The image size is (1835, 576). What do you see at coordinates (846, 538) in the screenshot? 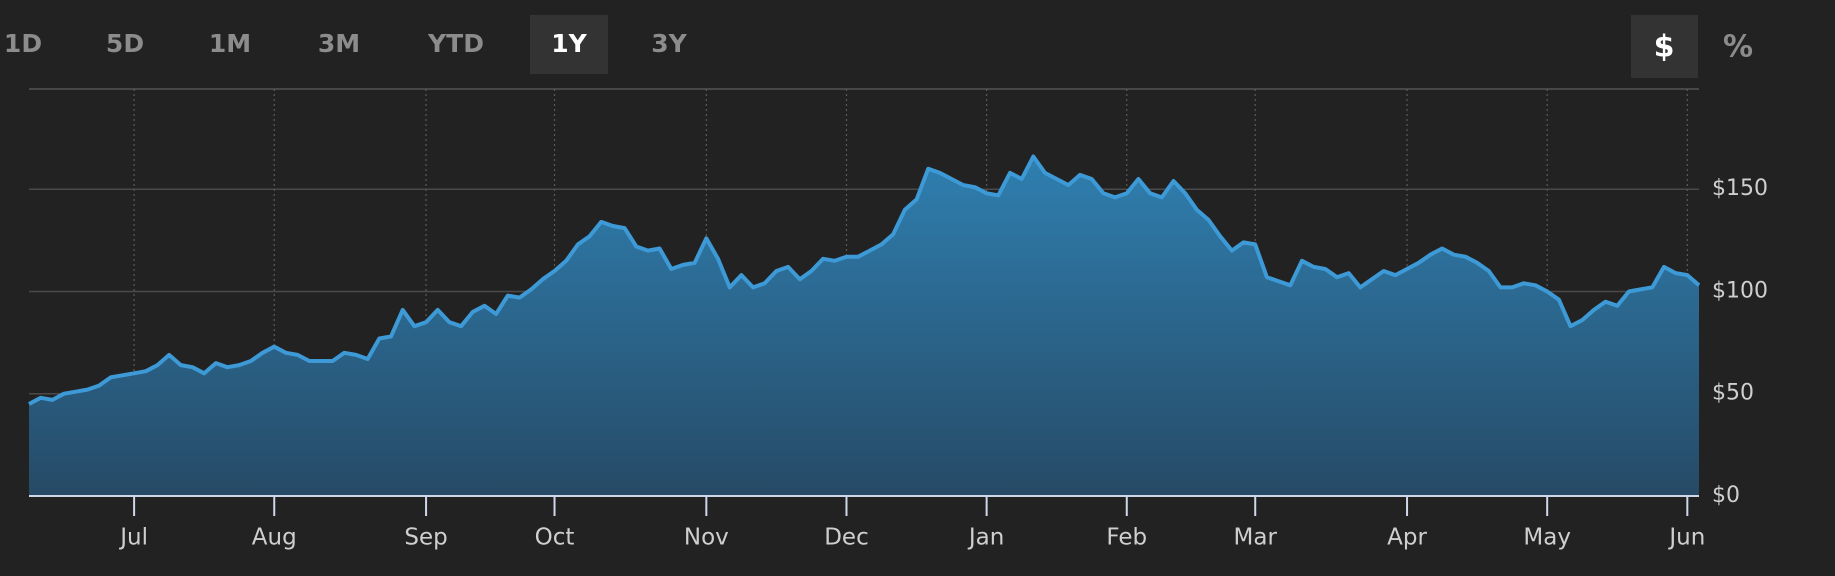
I see `x-tick-label: Dec` at bounding box center [846, 538].